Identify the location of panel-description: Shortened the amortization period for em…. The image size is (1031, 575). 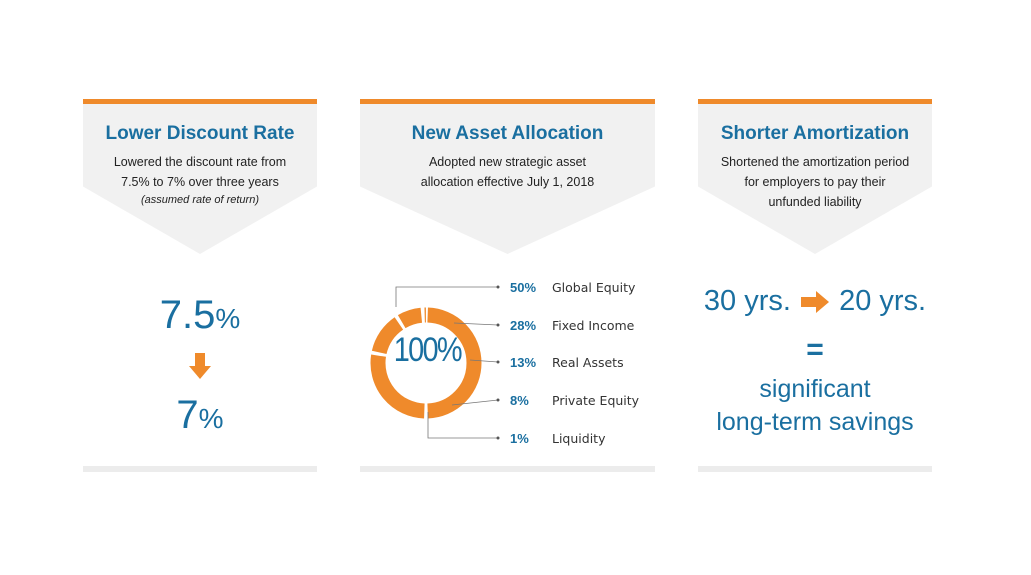
(815, 182).